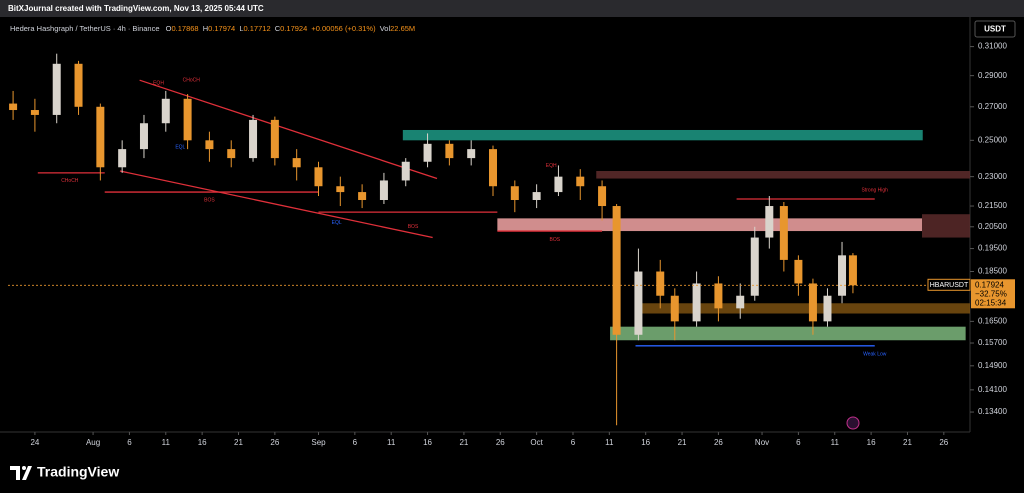  Describe the element at coordinates (992, 139) in the screenshot. I see `y-tick-label: 0.25000` at that location.